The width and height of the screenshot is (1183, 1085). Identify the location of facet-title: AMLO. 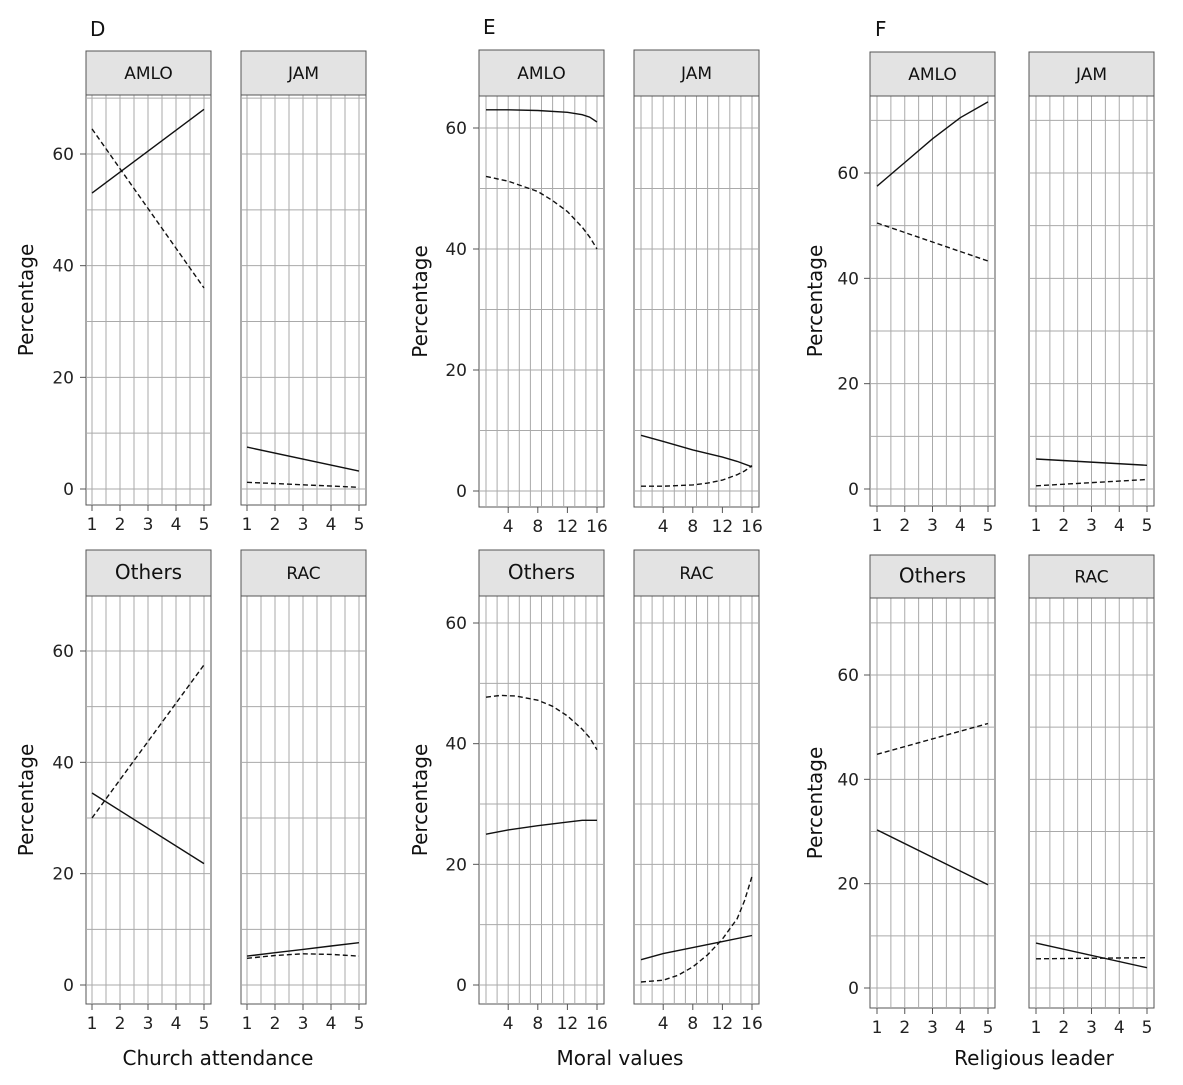
(932, 75).